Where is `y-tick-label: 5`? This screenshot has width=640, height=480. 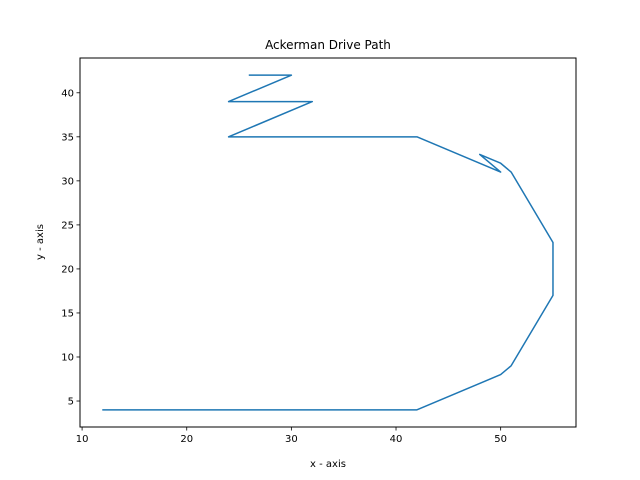
y-tick-label: 5 is located at coordinates (71, 402).